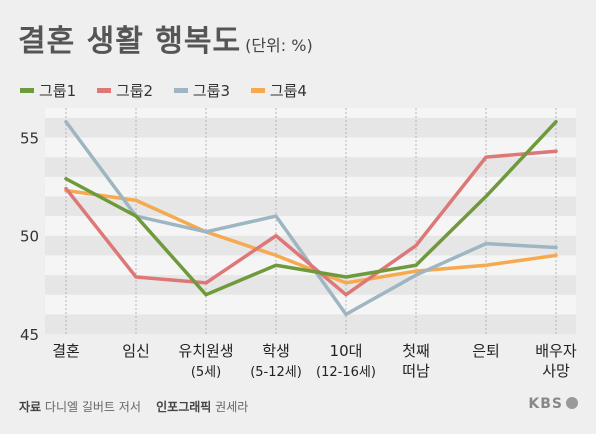 The image size is (596, 434). Describe the element at coordinates (276, 351) in the screenshot. I see `x-tick-label: 학생` at that location.